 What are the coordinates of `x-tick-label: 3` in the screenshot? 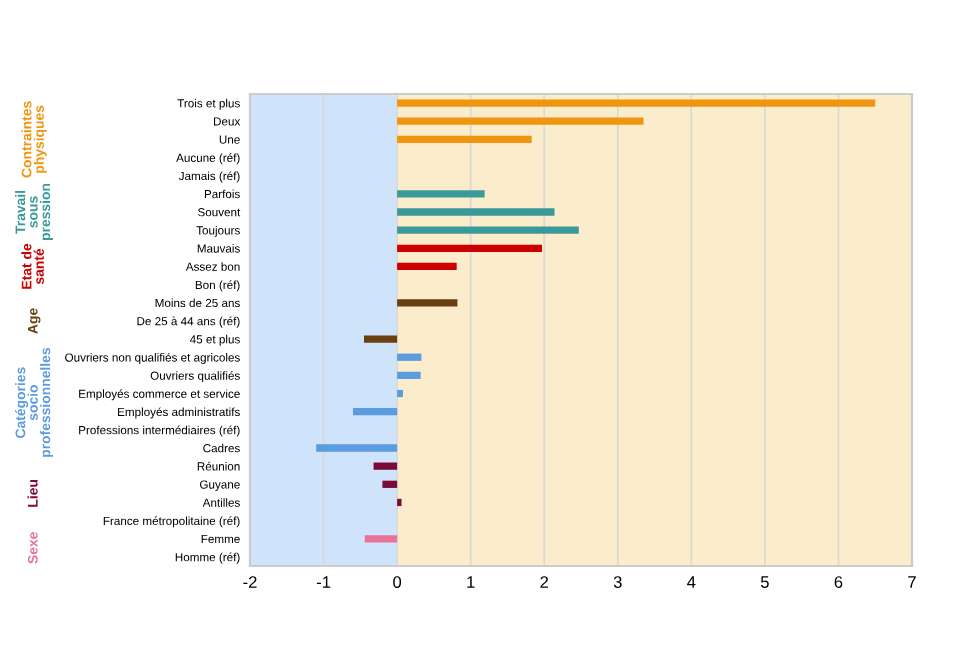 It's located at (617, 582).